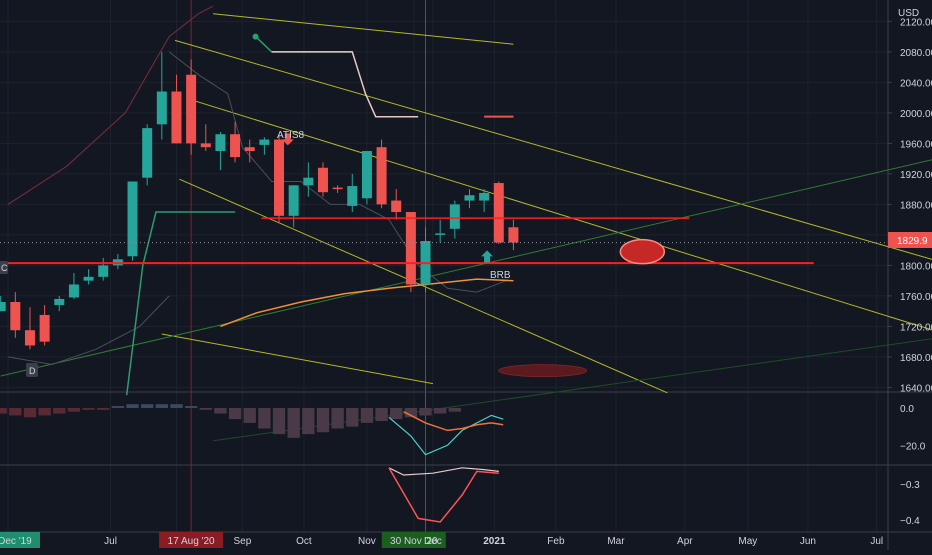 The image size is (932, 555). What do you see at coordinates (387, 198) in the screenshot?
I see `markers` at bounding box center [387, 198].